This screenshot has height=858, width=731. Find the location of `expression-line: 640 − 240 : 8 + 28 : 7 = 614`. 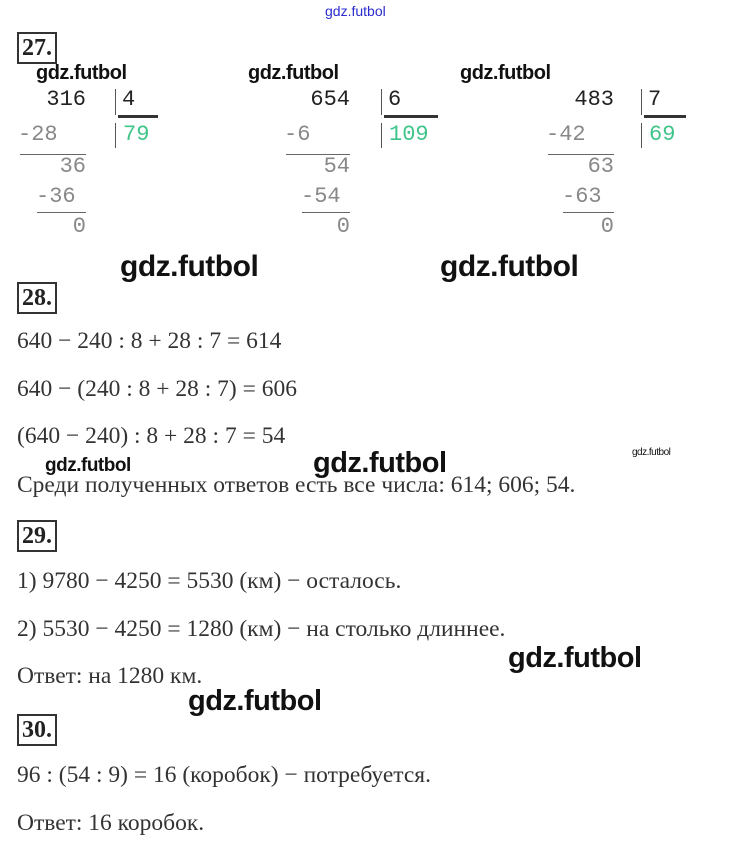

expression-line: 640 − 240 : 8 + 28 : 7 = 614 is located at coordinates (149, 341).